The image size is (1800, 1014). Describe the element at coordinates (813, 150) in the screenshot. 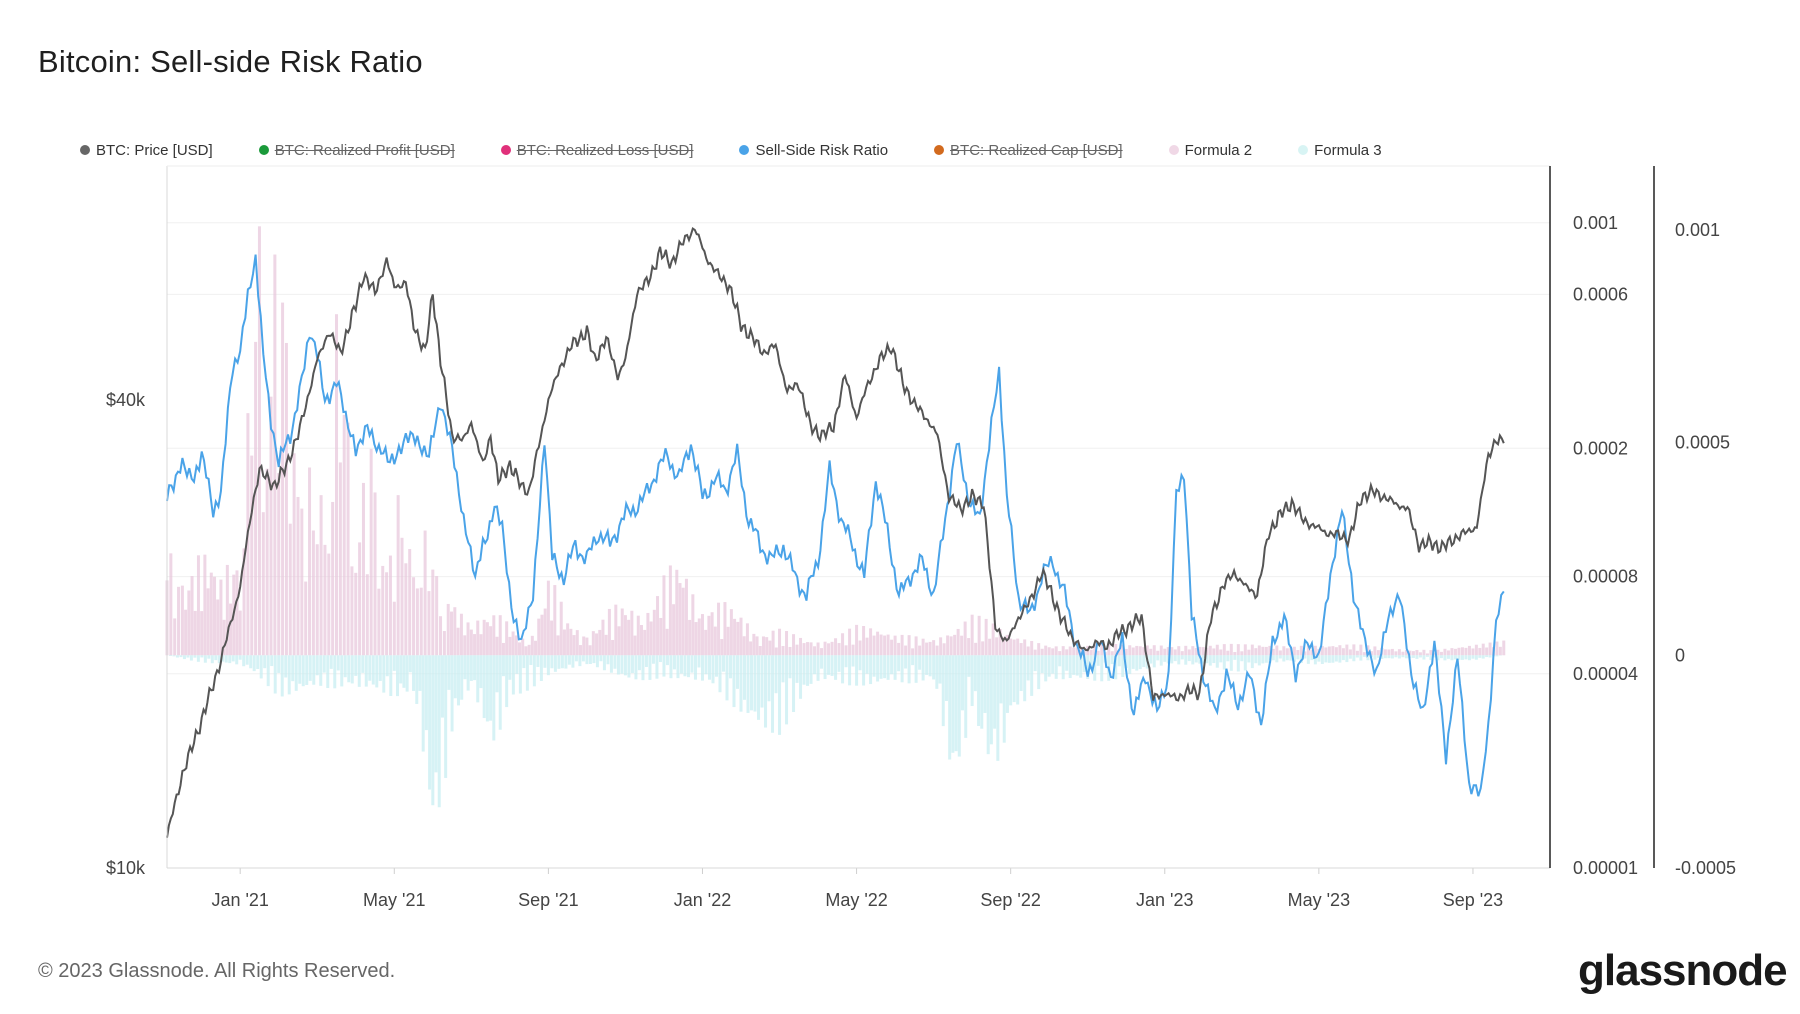

I see `legend-item-3: Sell-Side Risk Ratio` at that location.